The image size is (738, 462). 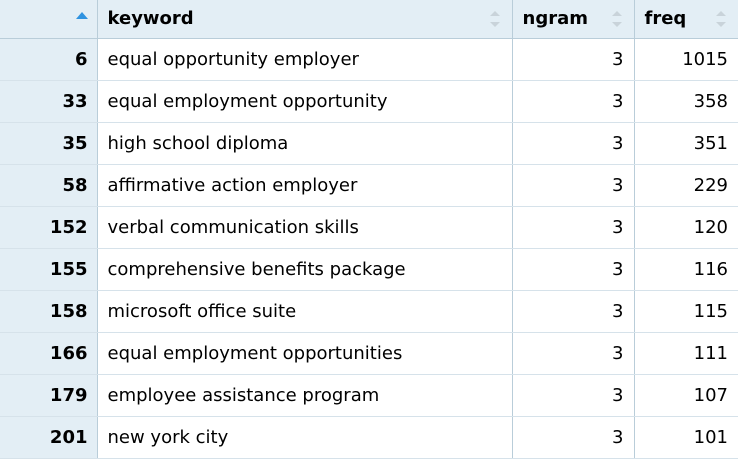 I want to click on table-row: 166 equal employment opportunities 3 111, so click(x=369, y=353).